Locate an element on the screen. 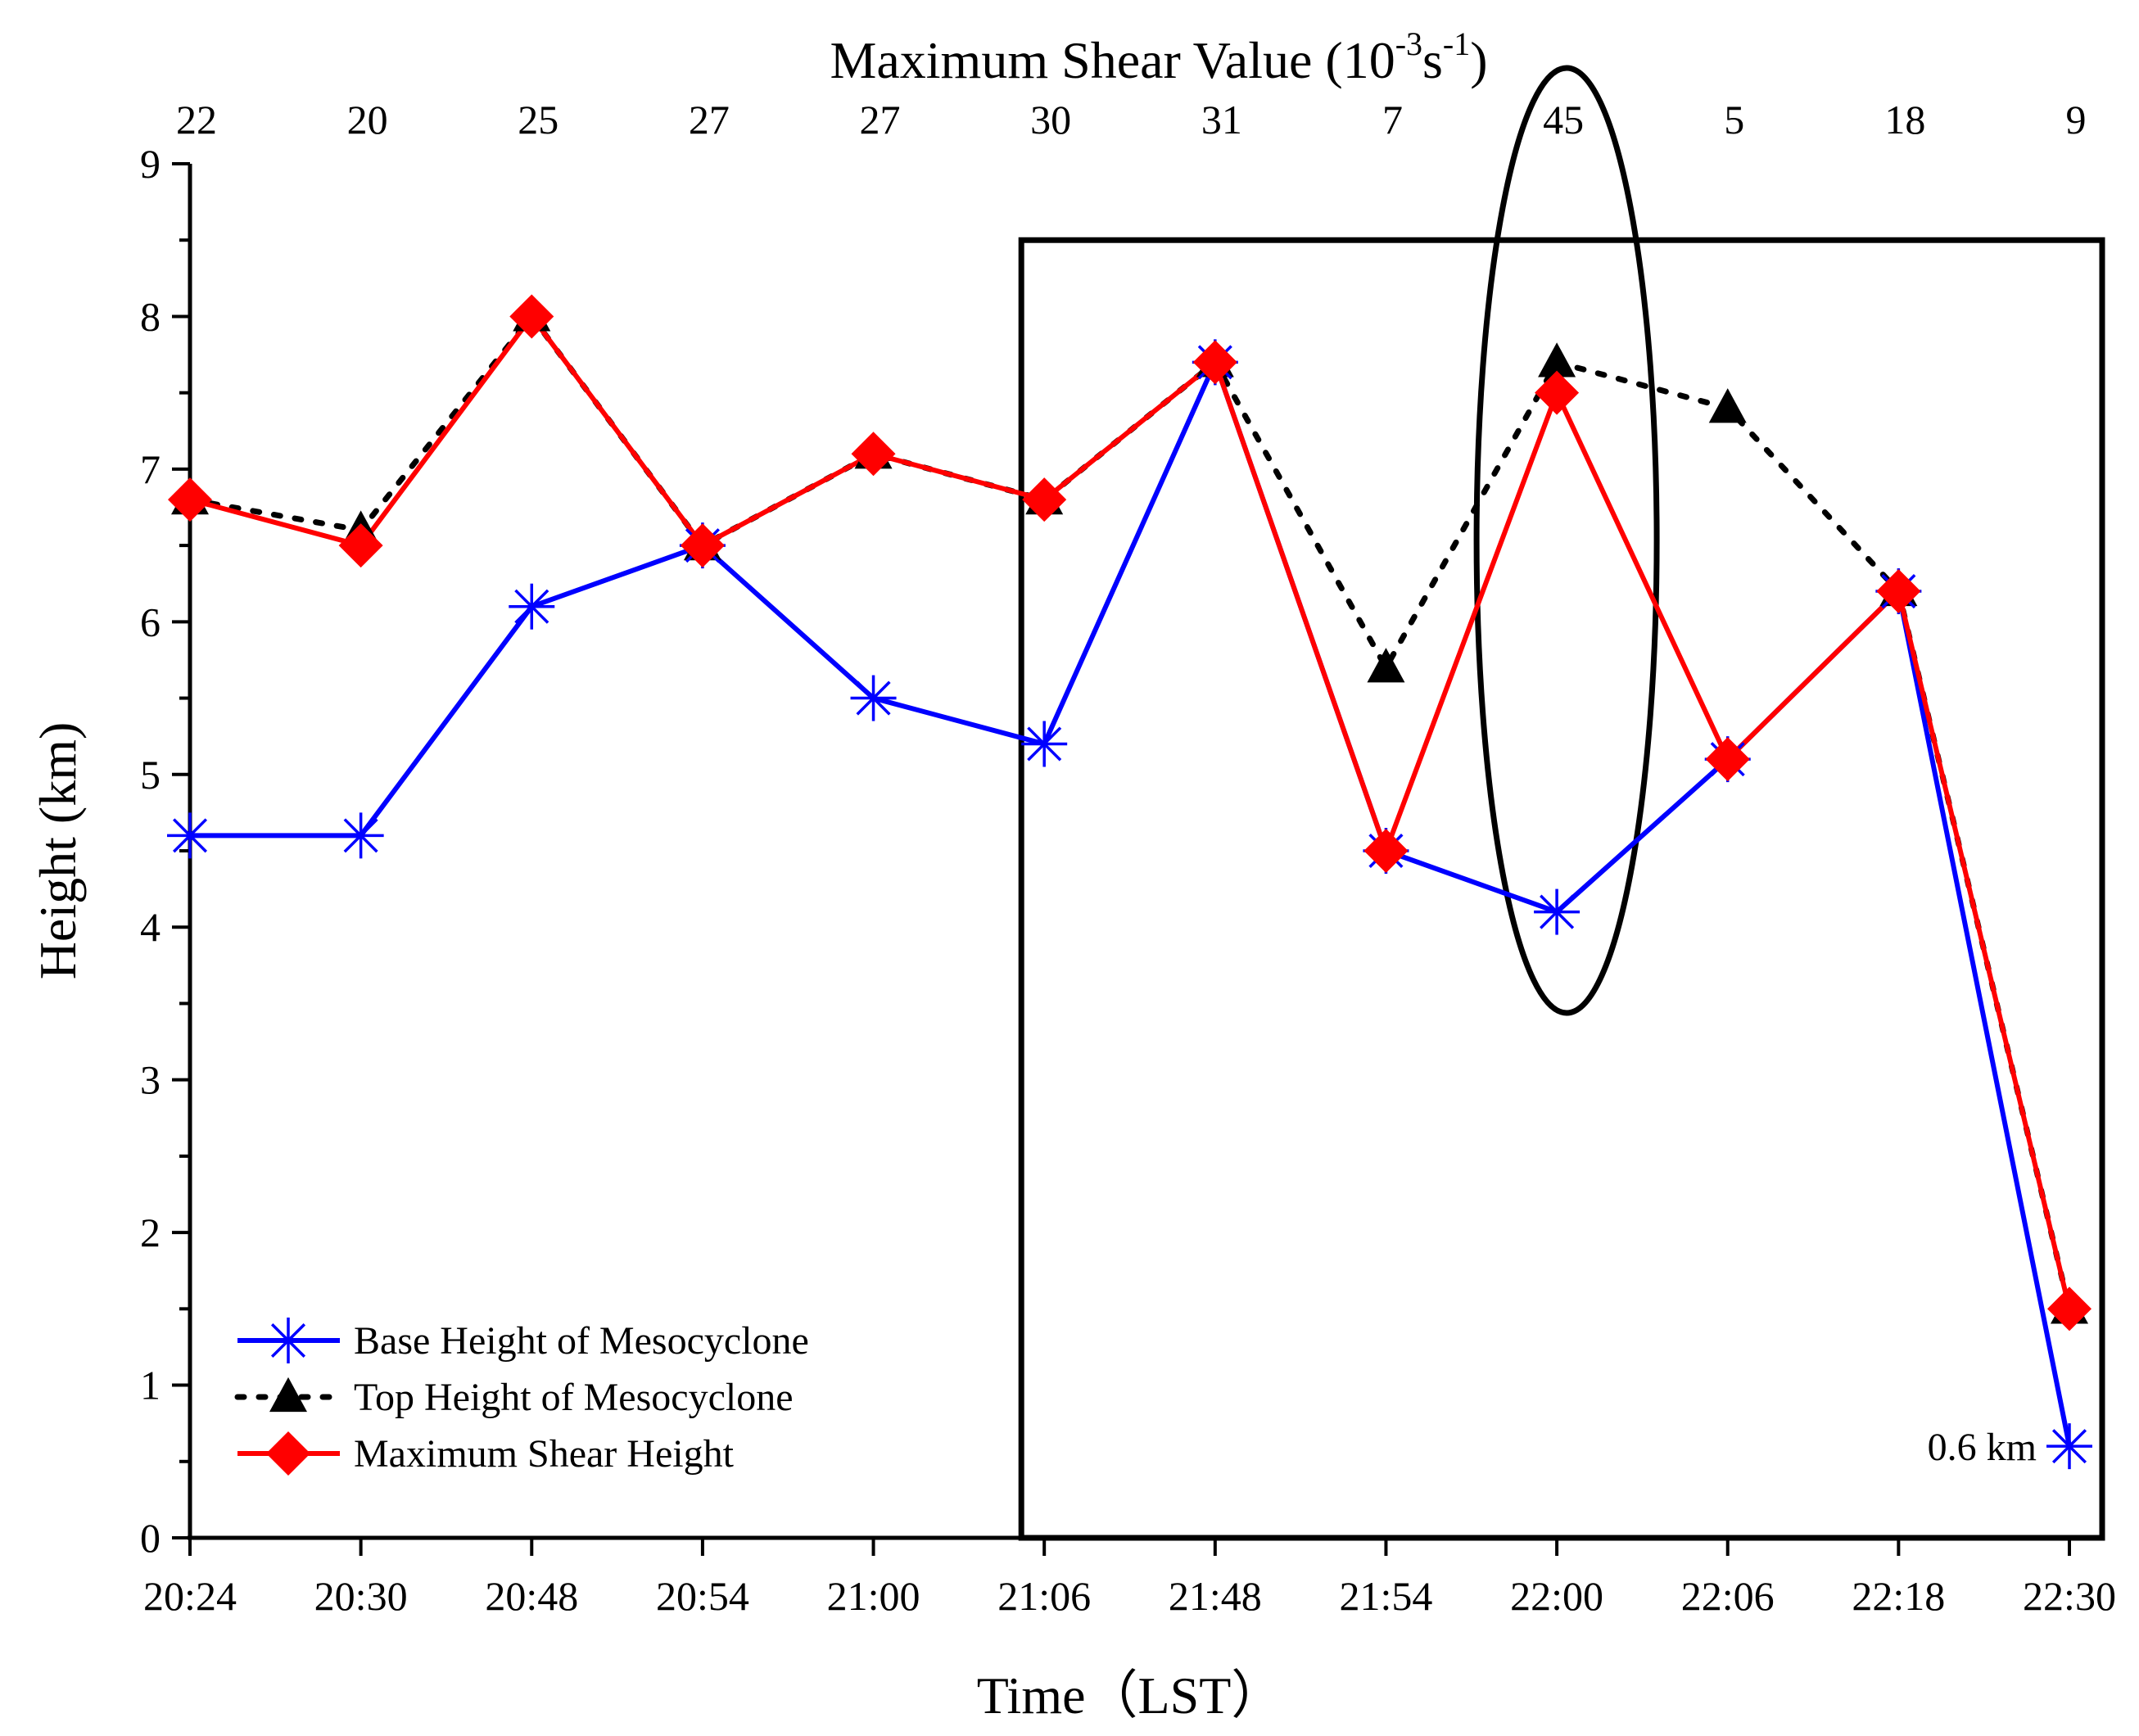  y-tick-label: 4 is located at coordinates (150, 927).